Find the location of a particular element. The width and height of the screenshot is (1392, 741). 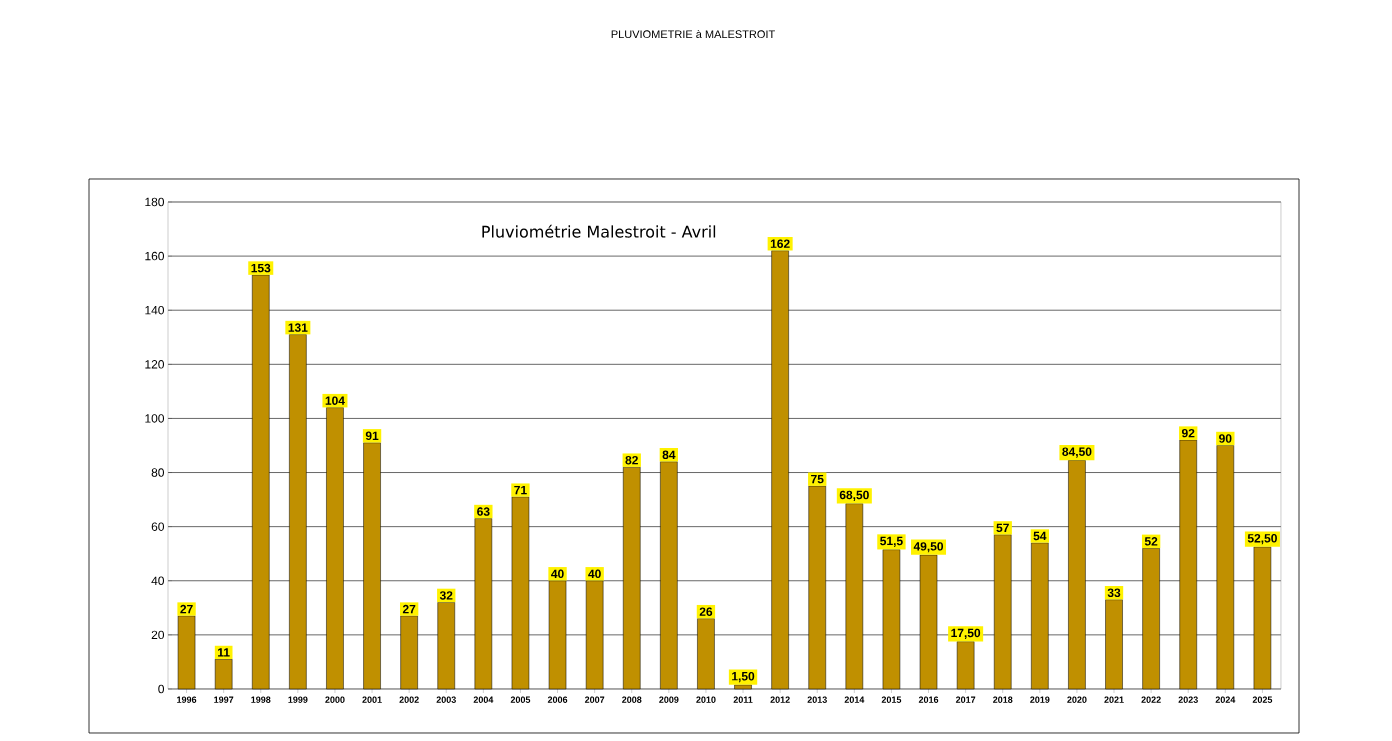

x-tick-label: 1999 is located at coordinates (298, 699).